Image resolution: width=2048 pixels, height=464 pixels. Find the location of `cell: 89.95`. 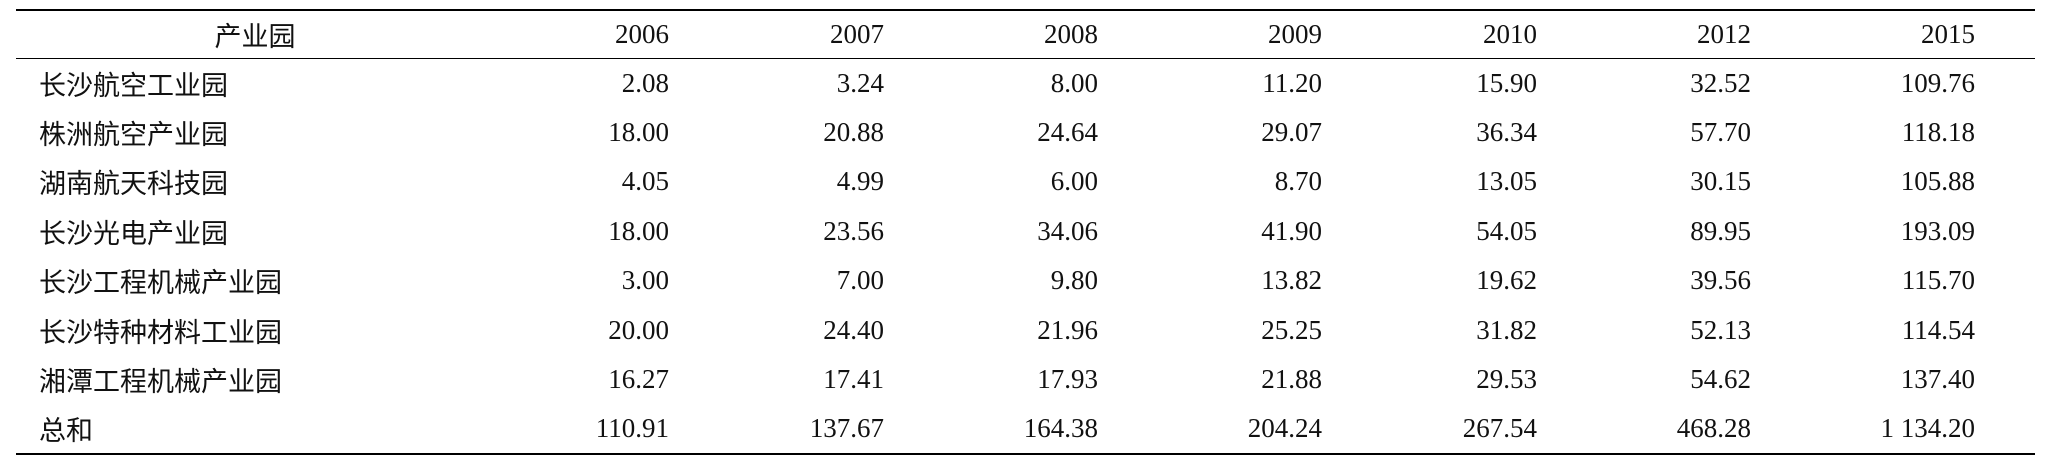

cell: 89.95 is located at coordinates (1720, 230).